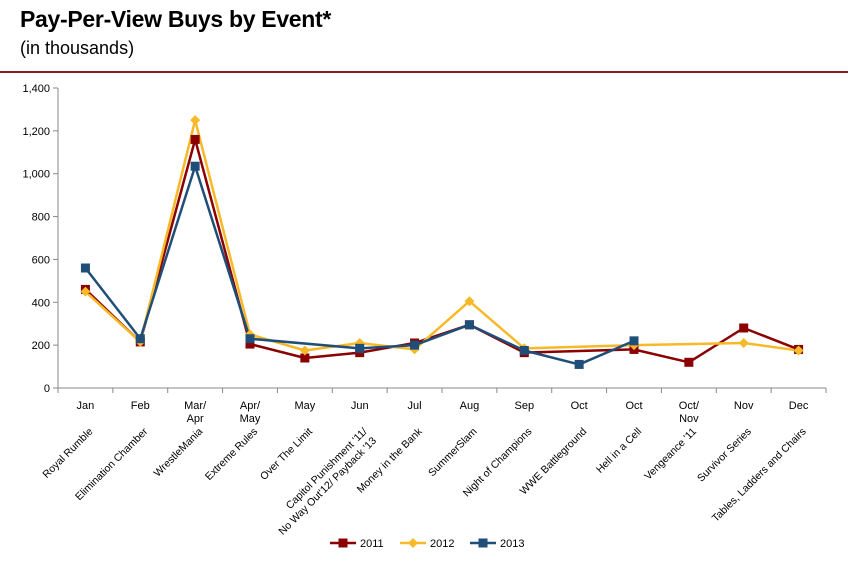  Describe the element at coordinates (40, 239) in the screenshot. I see `y-axis-ticks: 0 200 400 600 800 1,000 1,200 1,400` at that location.